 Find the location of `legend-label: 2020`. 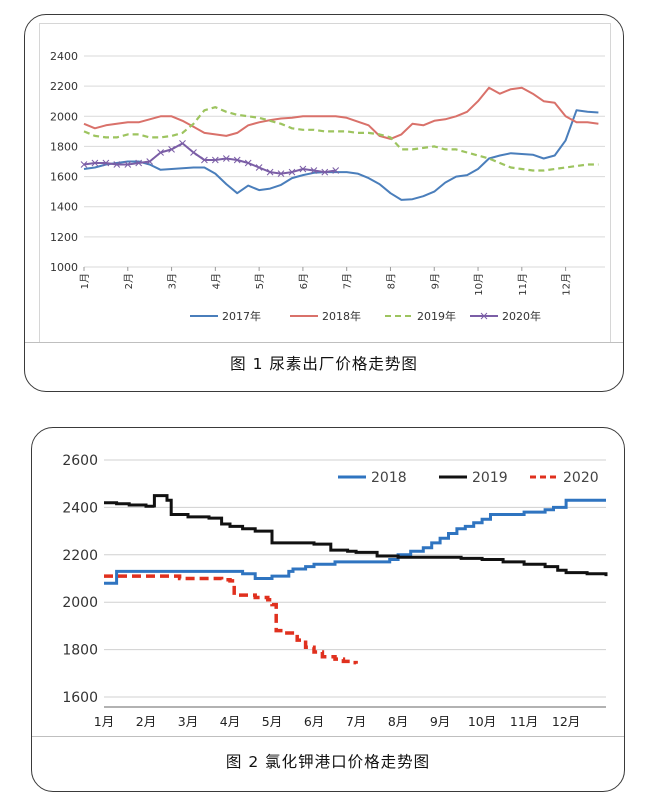

legend-label: 2020 is located at coordinates (581, 478).